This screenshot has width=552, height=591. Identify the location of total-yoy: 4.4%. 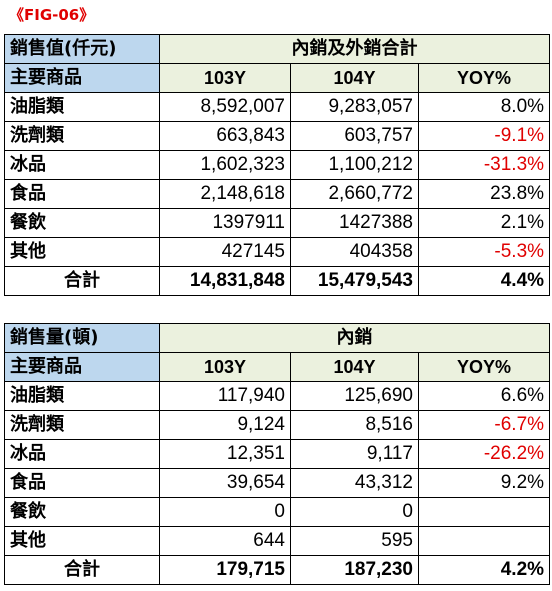
(484, 281).